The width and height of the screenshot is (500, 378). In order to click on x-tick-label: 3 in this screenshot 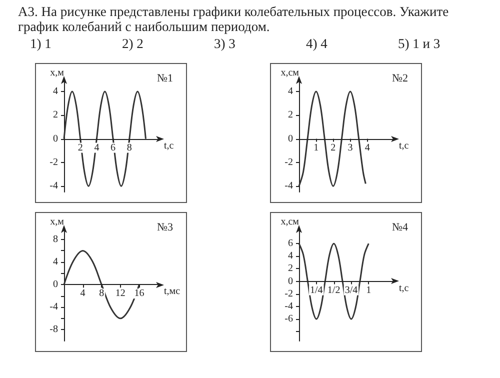, I will do `click(350, 148)`.